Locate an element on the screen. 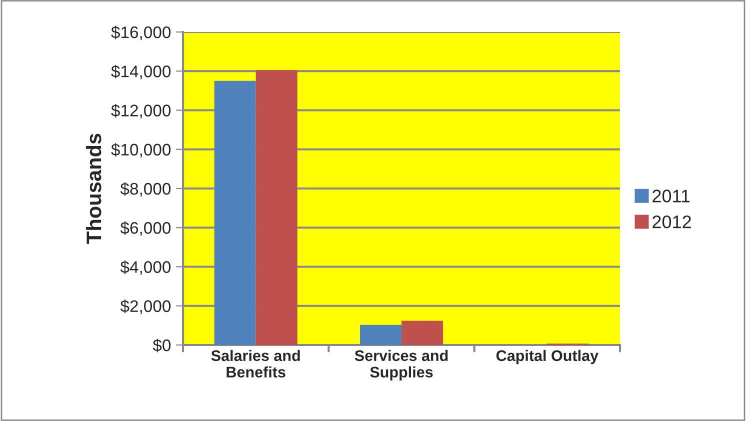  y-tick-label: $12,000 is located at coordinates (141, 111).